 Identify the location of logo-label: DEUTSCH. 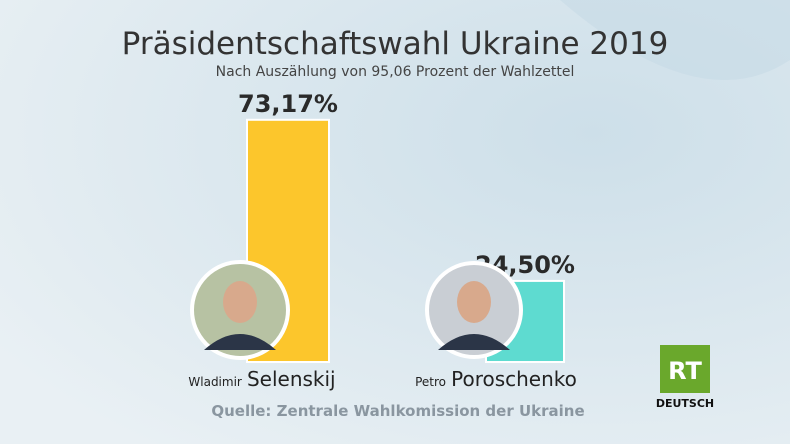
(685, 403).